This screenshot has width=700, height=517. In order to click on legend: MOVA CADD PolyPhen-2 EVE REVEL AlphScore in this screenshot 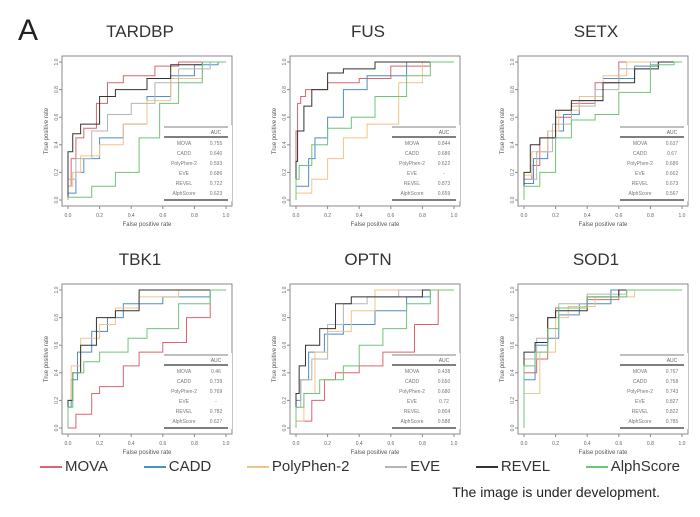, I will do `click(360, 466)`.